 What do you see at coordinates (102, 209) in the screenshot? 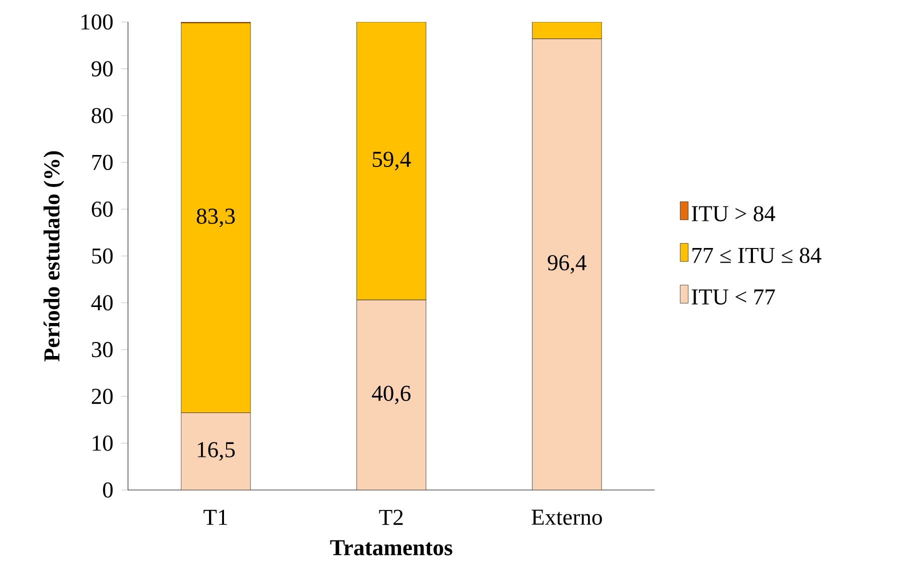
I see `y-tick-label: 60` at bounding box center [102, 209].